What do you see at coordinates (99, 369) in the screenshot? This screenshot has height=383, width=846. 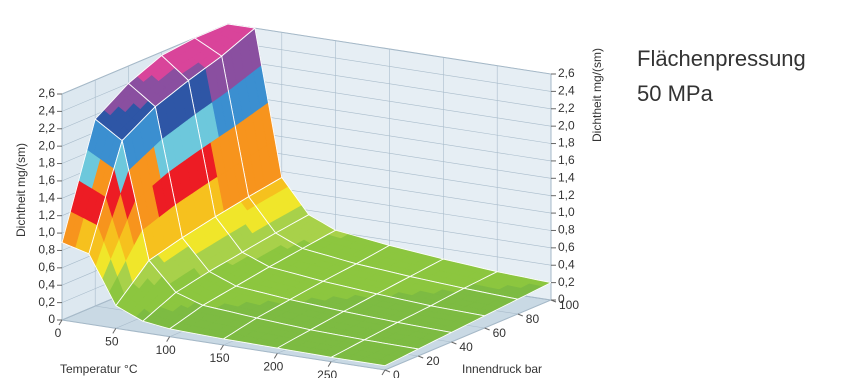 I see `x-axis-label: Temperatur °C` at bounding box center [99, 369].